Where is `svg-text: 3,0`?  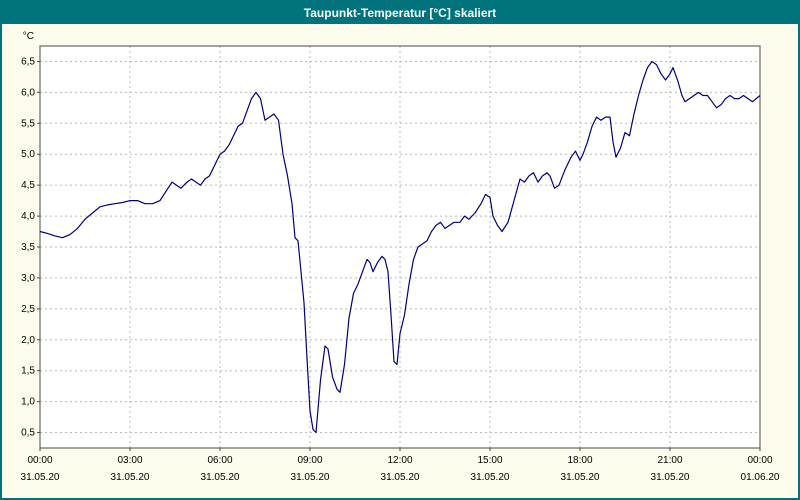
svg-text: 3,0 is located at coordinates (28, 278).